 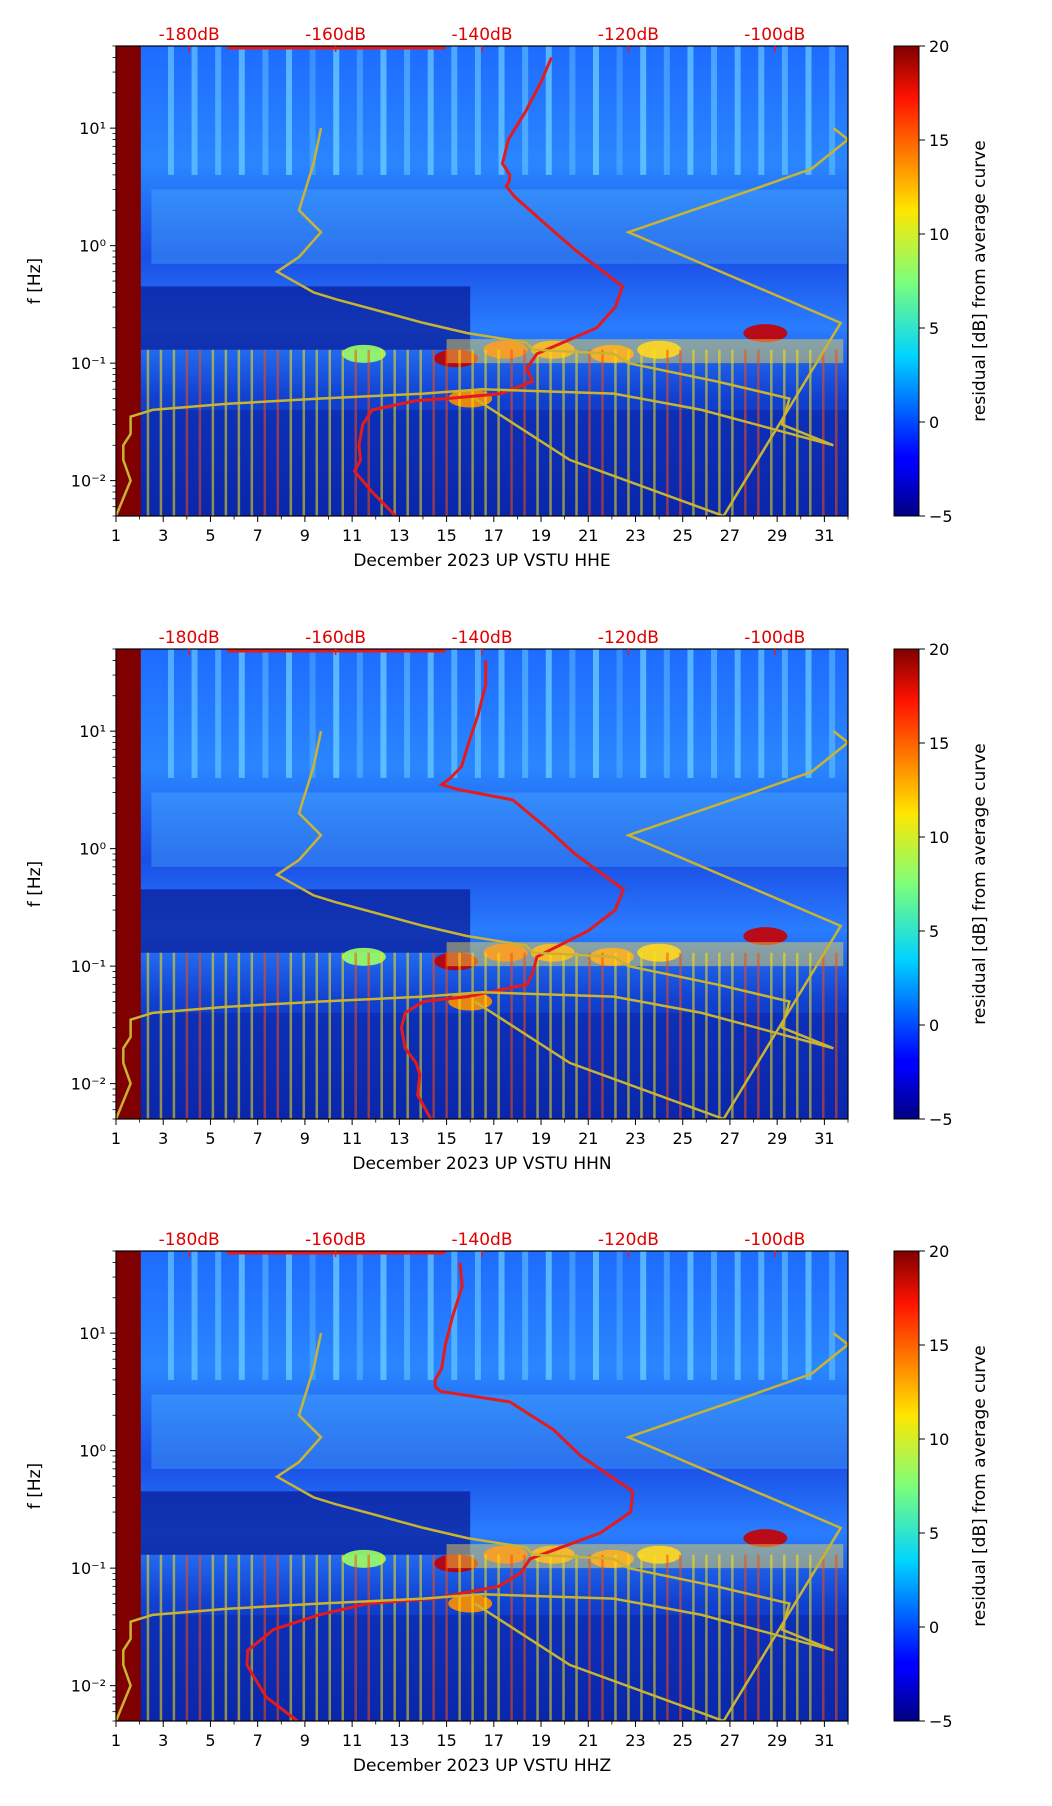 I want to click on top-tick-label: -140dB, so click(x=481, y=638).